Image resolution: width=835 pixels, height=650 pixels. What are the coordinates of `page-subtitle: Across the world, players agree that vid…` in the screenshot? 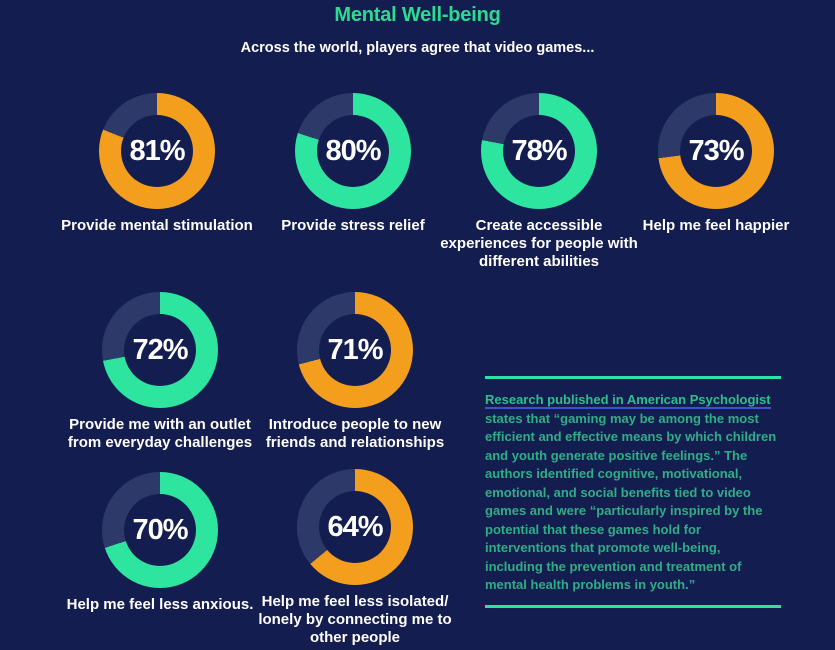 It's located at (417, 48).